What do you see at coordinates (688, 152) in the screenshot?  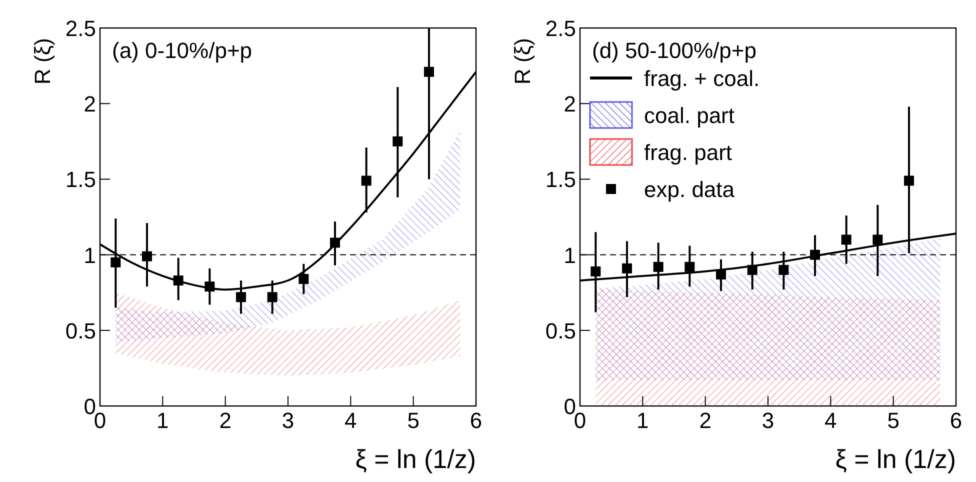 I see `legend-label: frag. part` at bounding box center [688, 152].